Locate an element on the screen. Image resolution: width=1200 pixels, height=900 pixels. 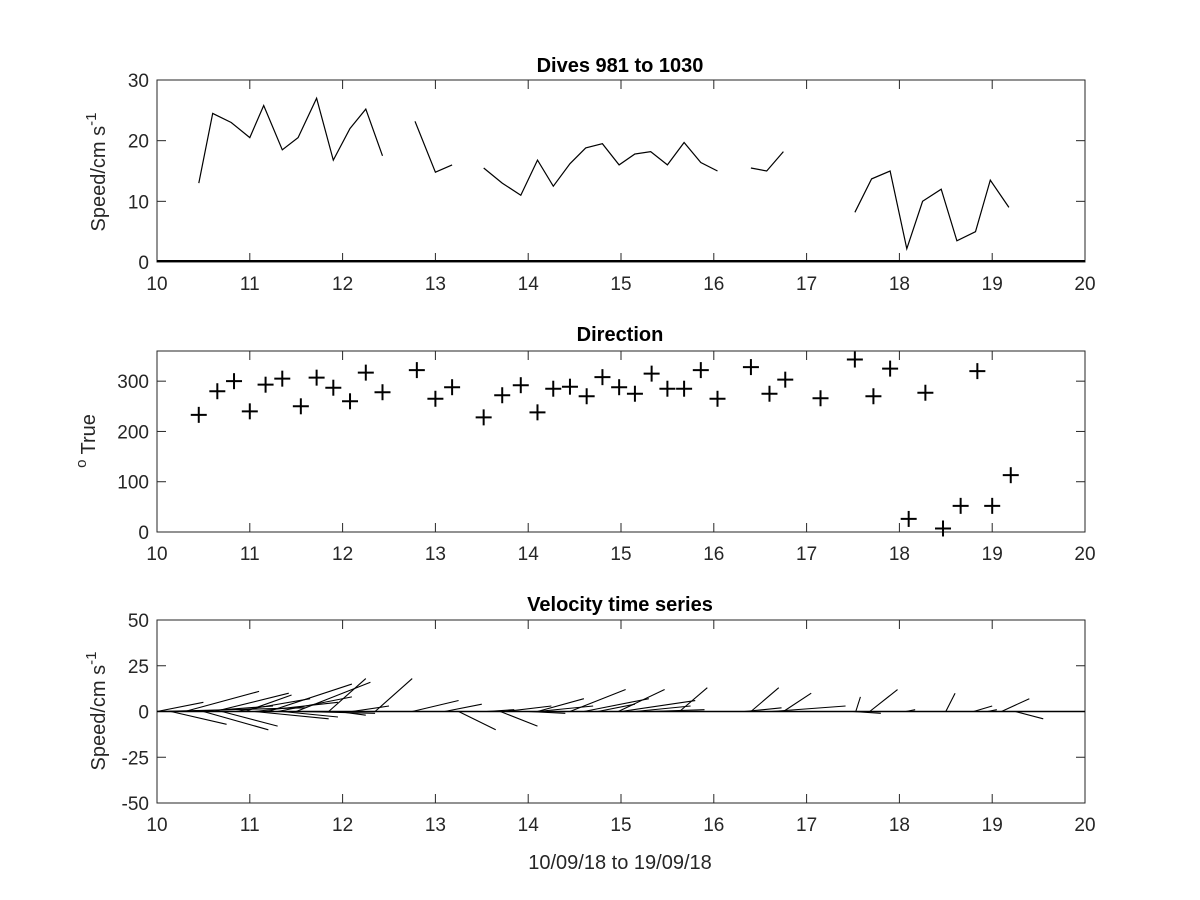
direction-y-label-text: True is located at coordinates (89, 434).